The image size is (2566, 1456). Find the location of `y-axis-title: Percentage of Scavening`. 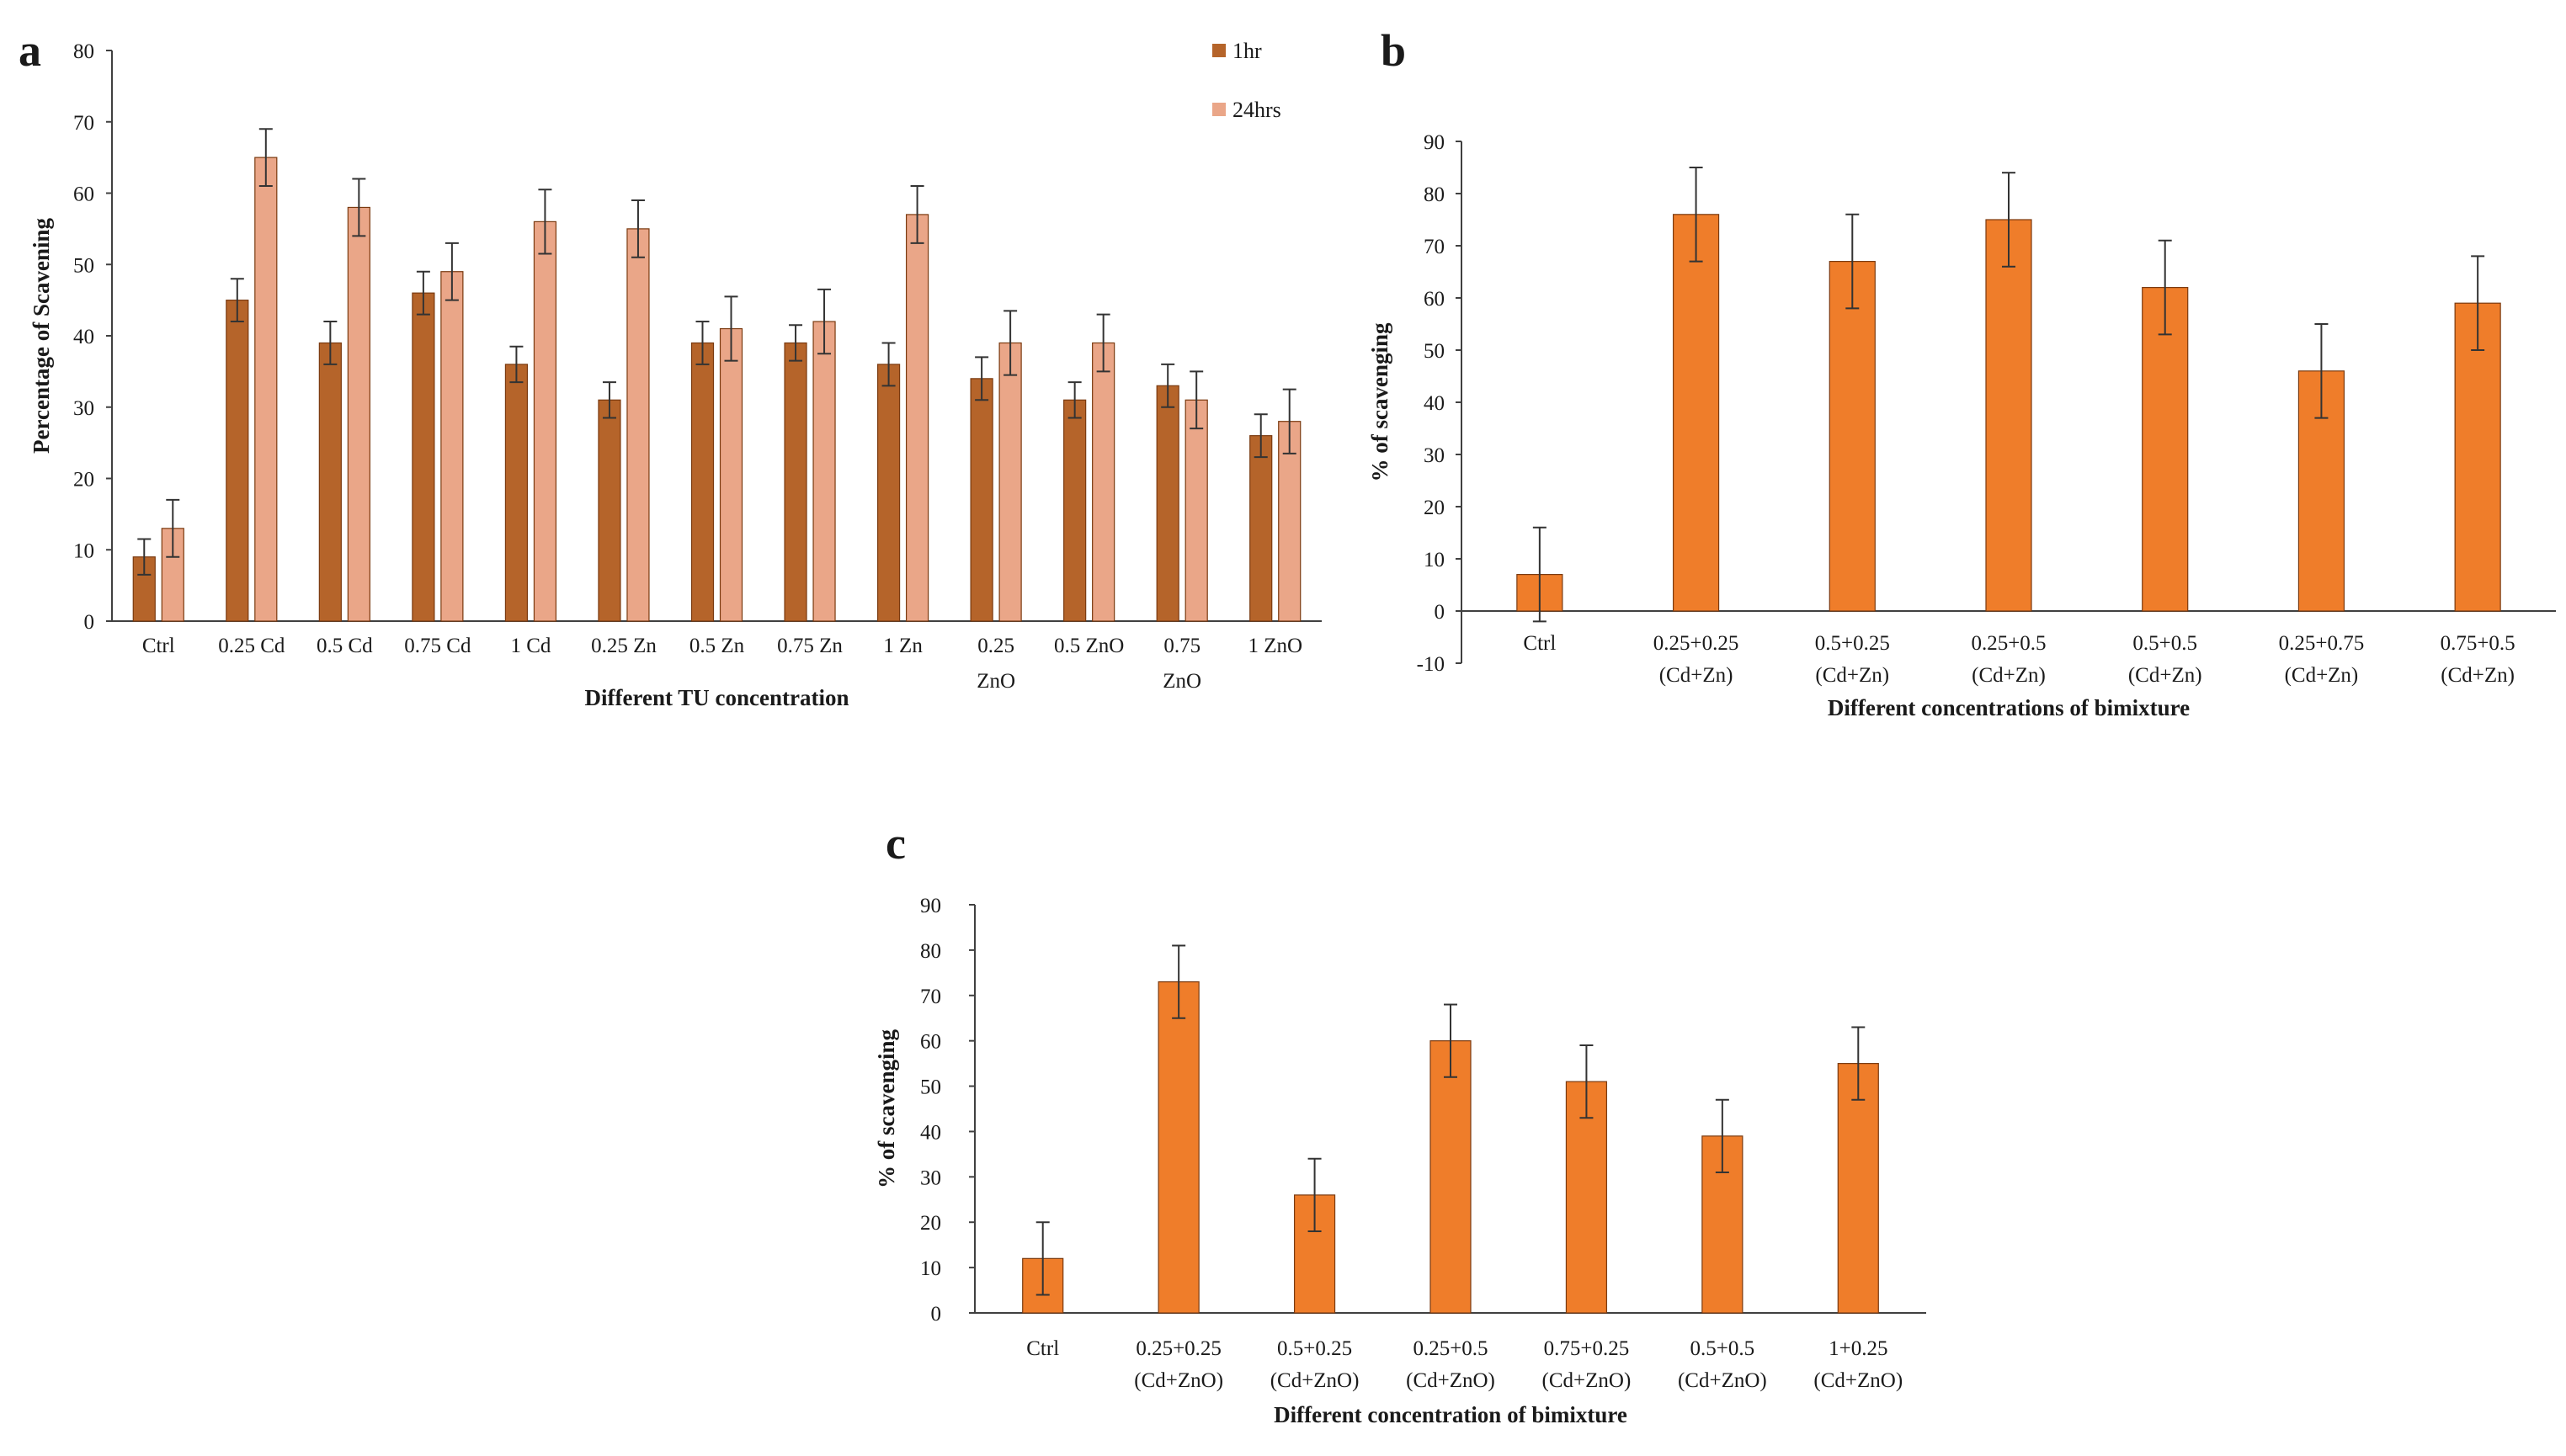

y-axis-title: Percentage of Scavening is located at coordinates (41, 336).